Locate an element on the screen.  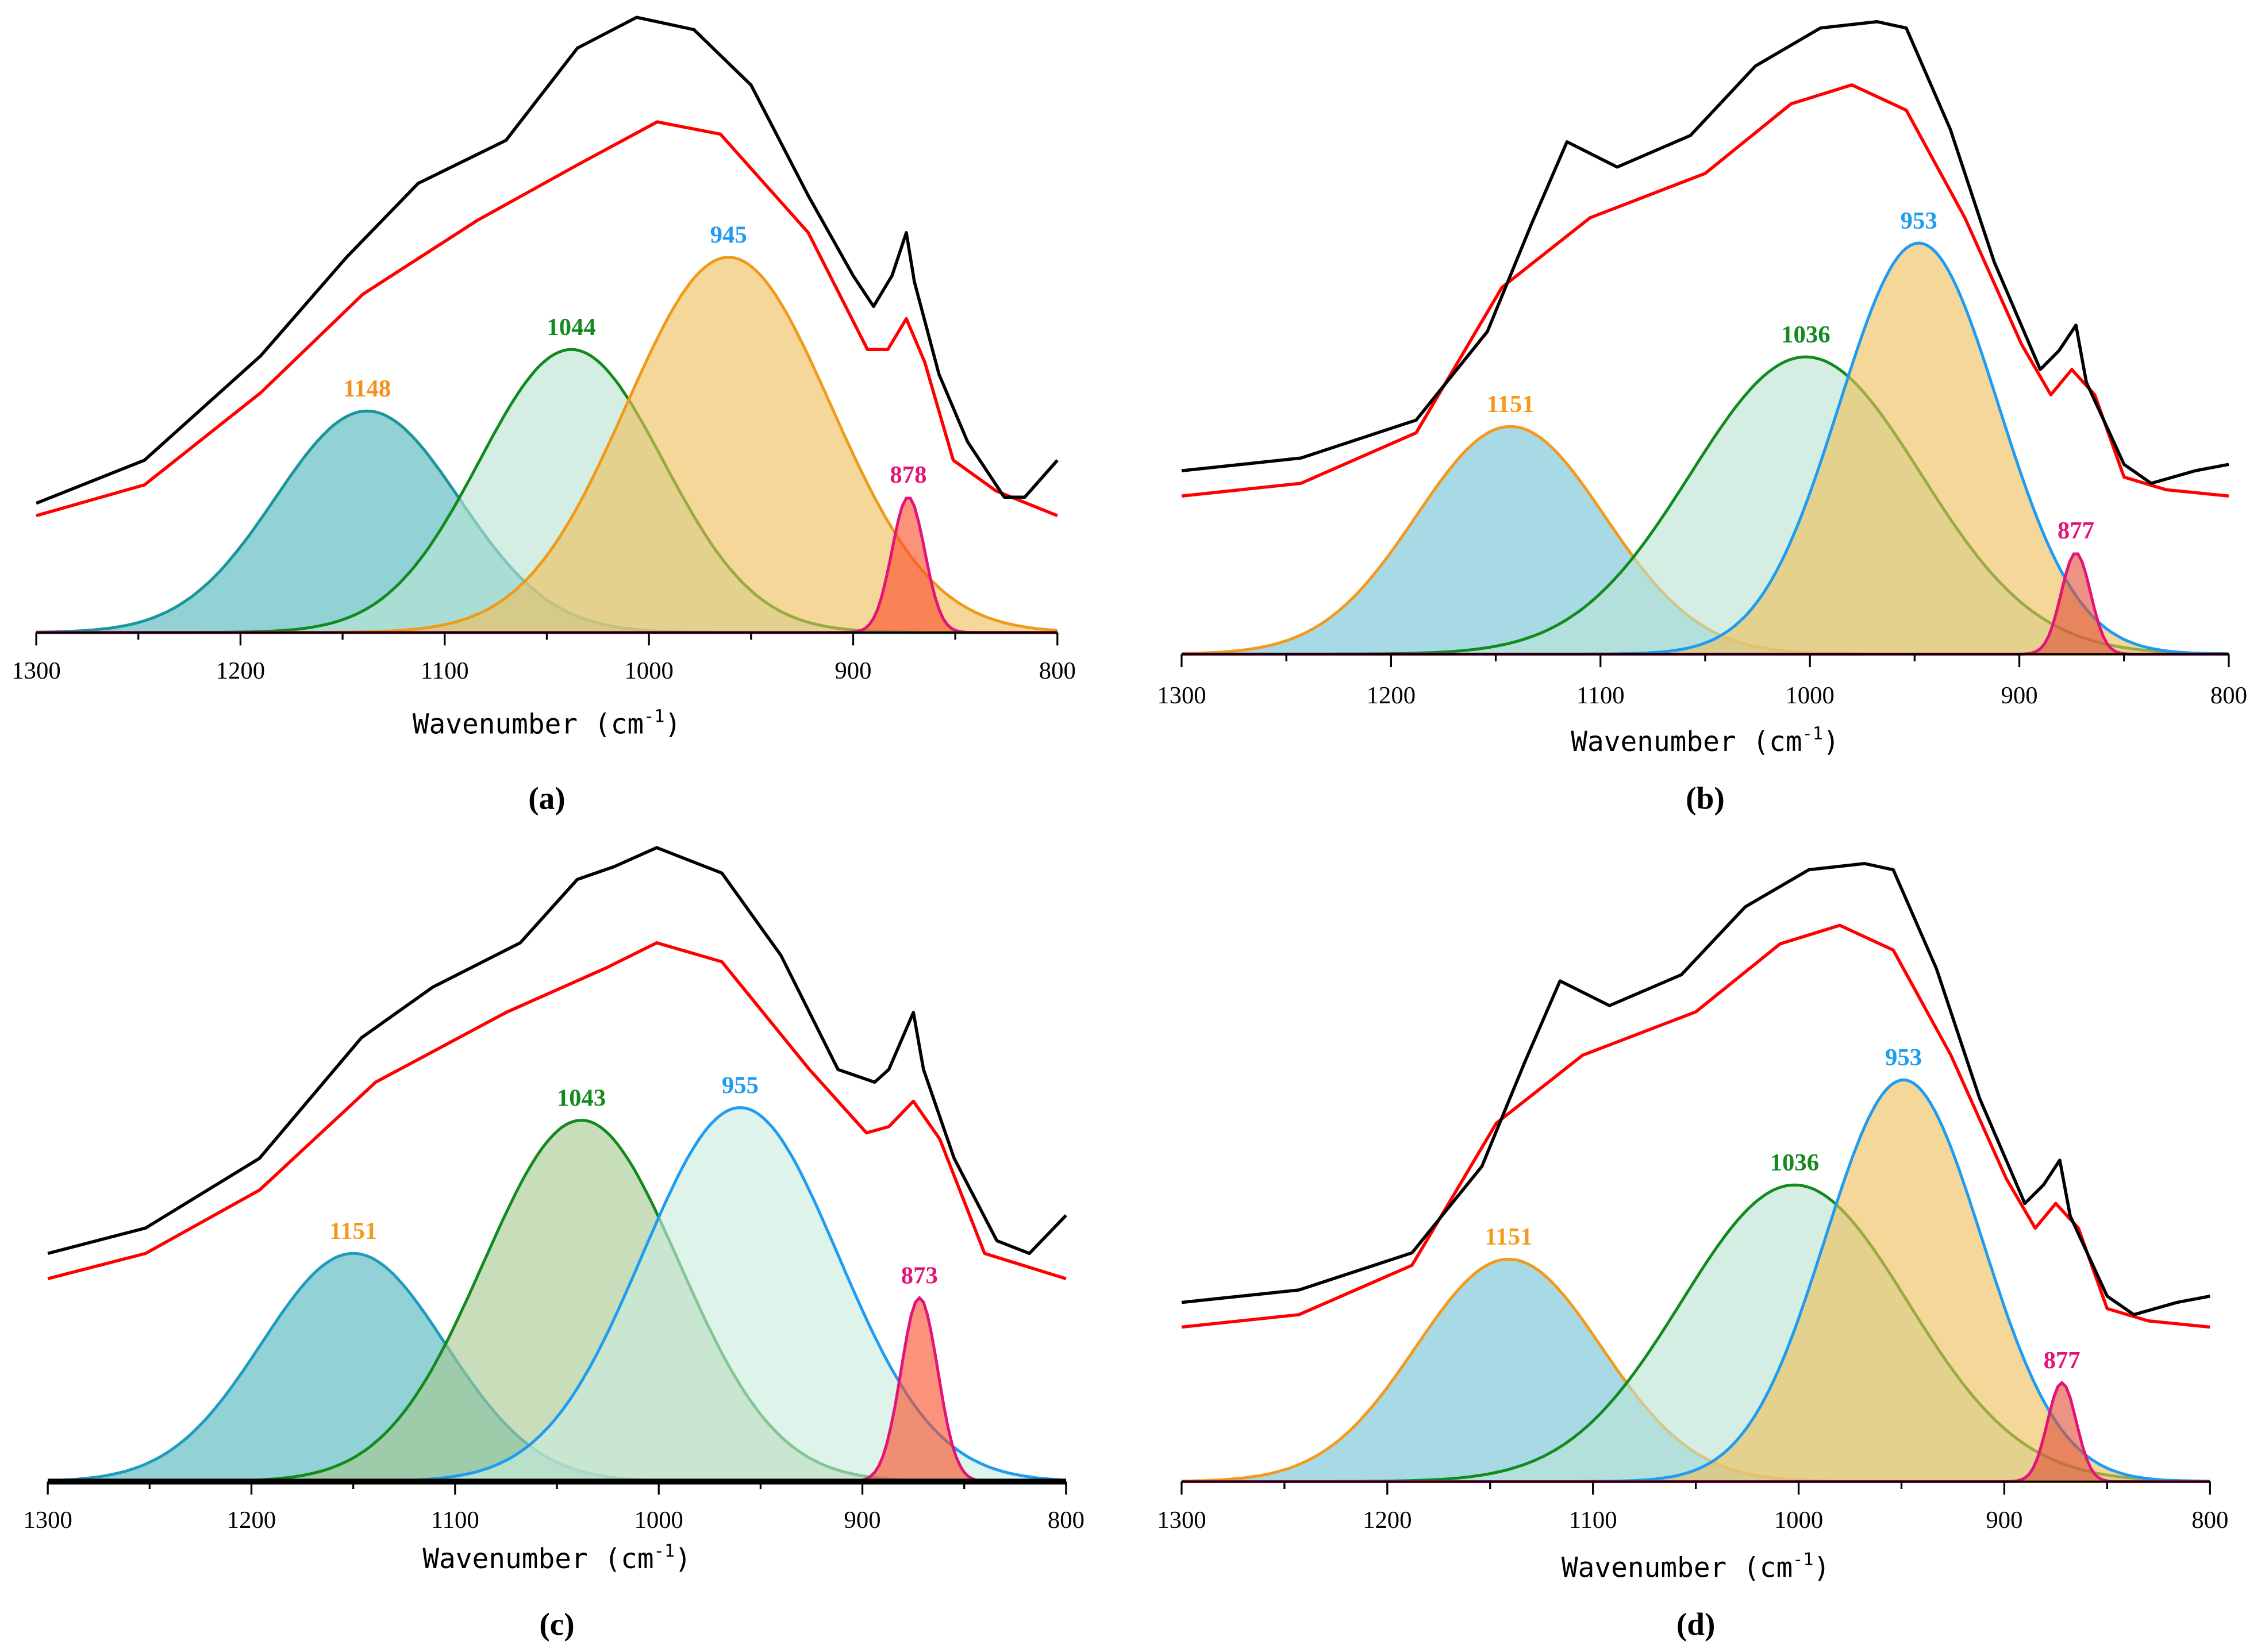
panel-caption: (b) is located at coordinates (1706, 797).